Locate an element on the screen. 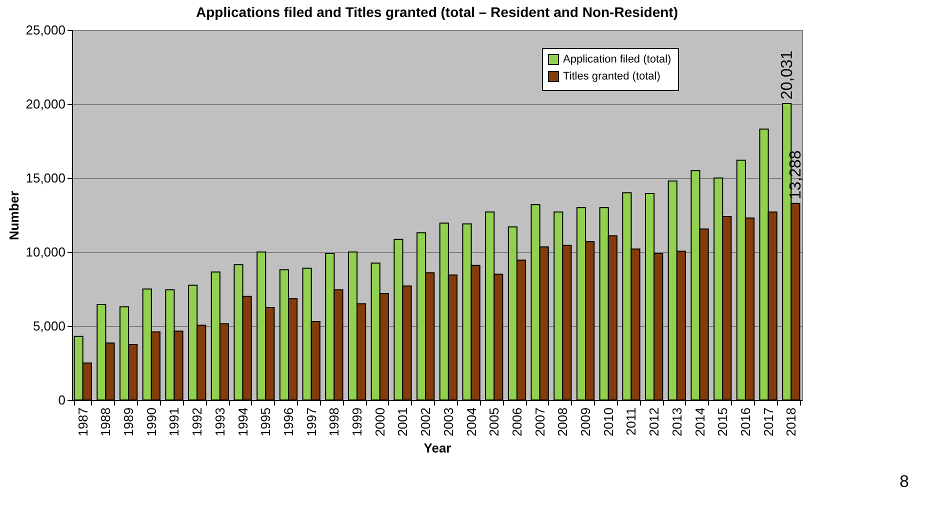  x-tick-label: 1997 is located at coordinates (311, 422).